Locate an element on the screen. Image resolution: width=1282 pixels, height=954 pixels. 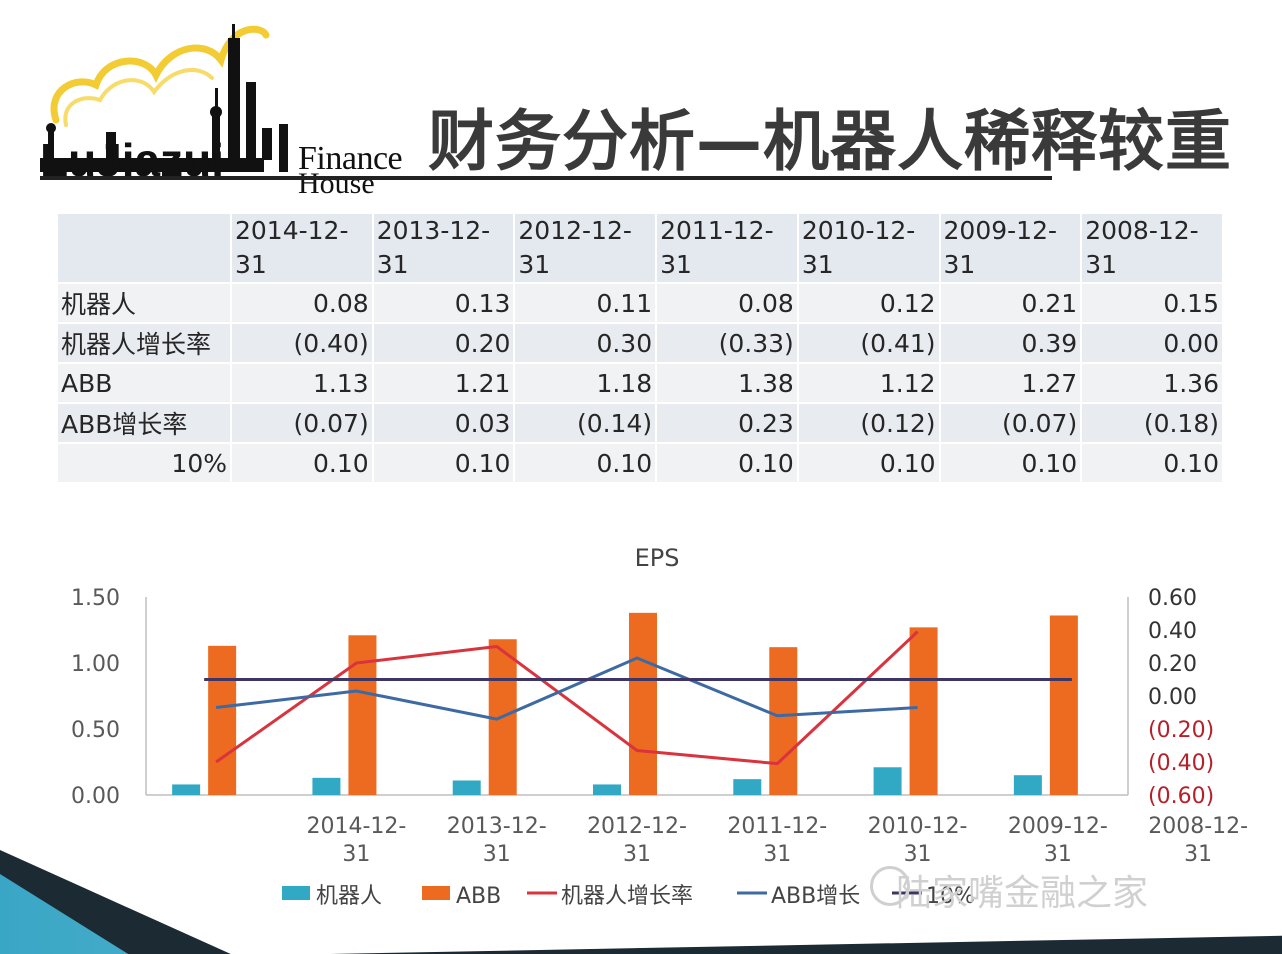
table-cell: (0.18) is located at coordinates (1152, 423).